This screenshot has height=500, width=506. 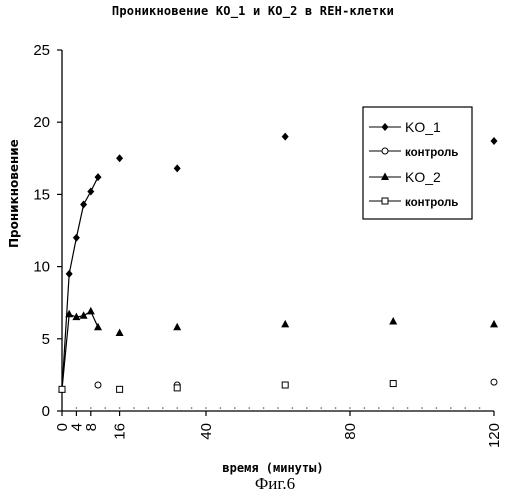 I want to click on x-tick-label: 8, so click(x=91, y=427).